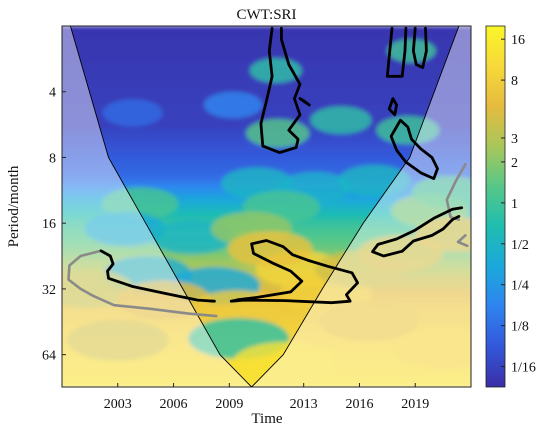 The height and width of the screenshot is (438, 550). What do you see at coordinates (415, 404) in the screenshot?
I see `x-tick-label: 2019` at bounding box center [415, 404].